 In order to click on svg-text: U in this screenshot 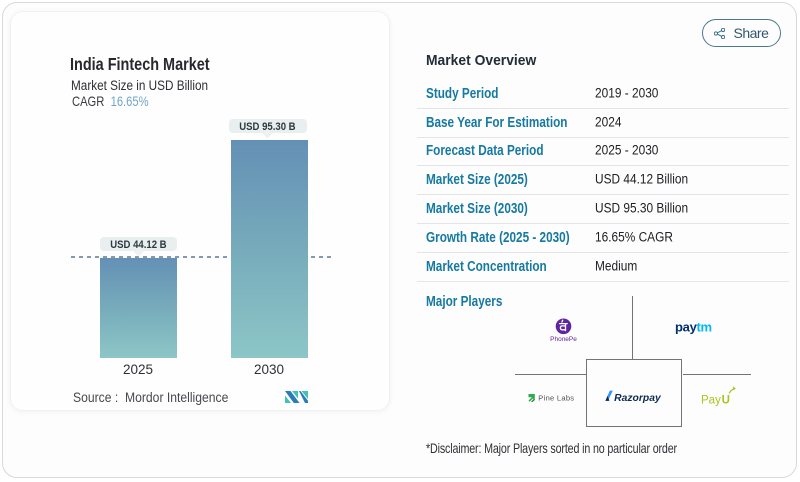, I will do `click(725, 401)`.